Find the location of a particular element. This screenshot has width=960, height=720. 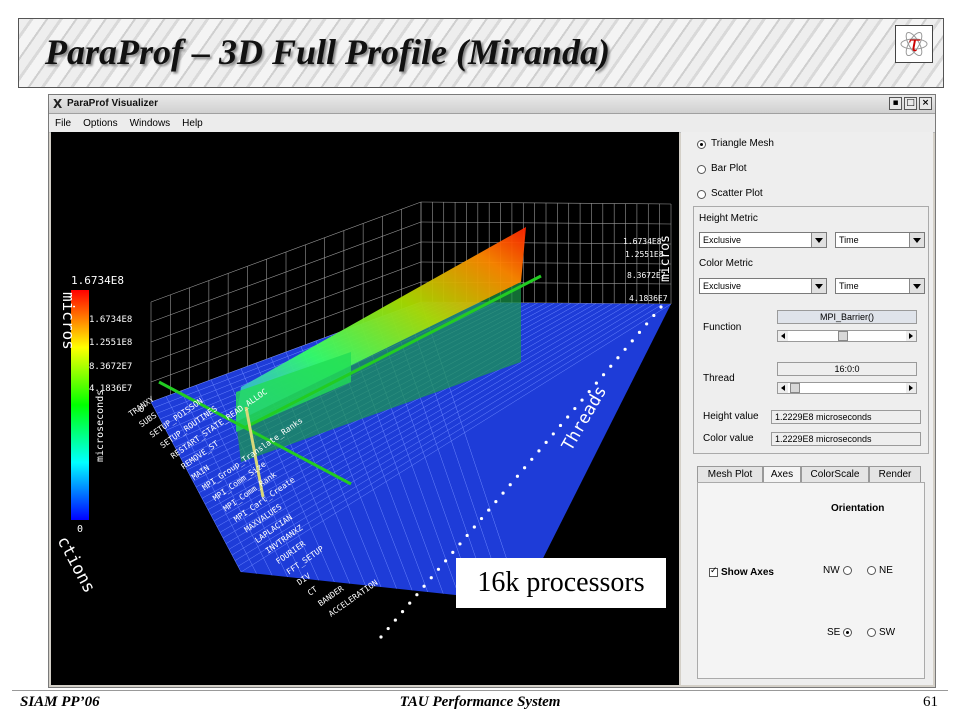

height-metric-select: Exclusive is located at coordinates (763, 240).